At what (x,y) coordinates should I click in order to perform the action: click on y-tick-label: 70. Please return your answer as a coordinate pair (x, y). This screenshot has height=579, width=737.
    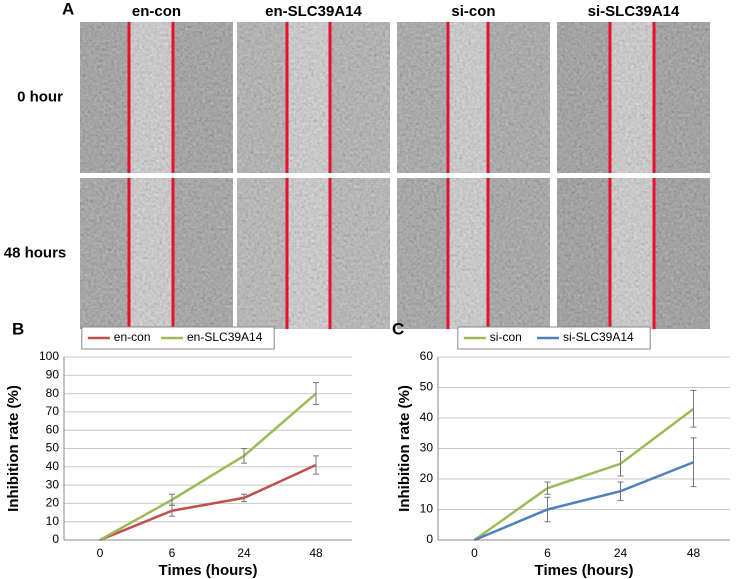
    Looking at the image, I should click on (53, 411).